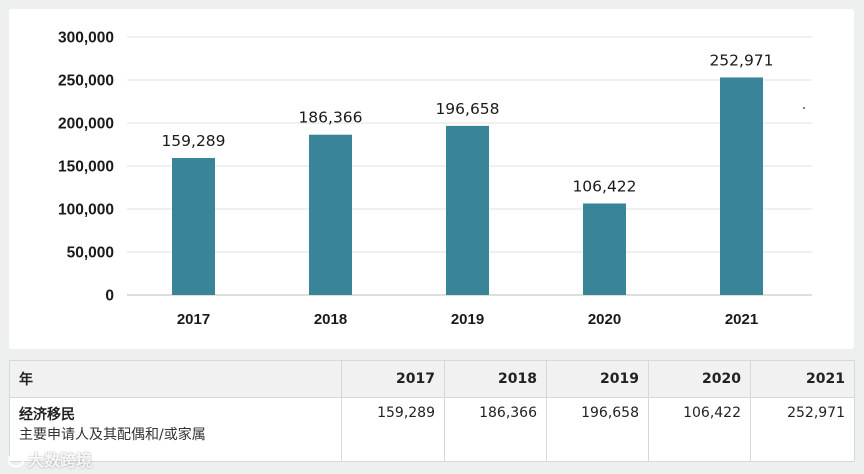 The image size is (864, 474). I want to click on row-label-cell: 经济移民 主要申请人及其配偶和/或家属, so click(175, 429).